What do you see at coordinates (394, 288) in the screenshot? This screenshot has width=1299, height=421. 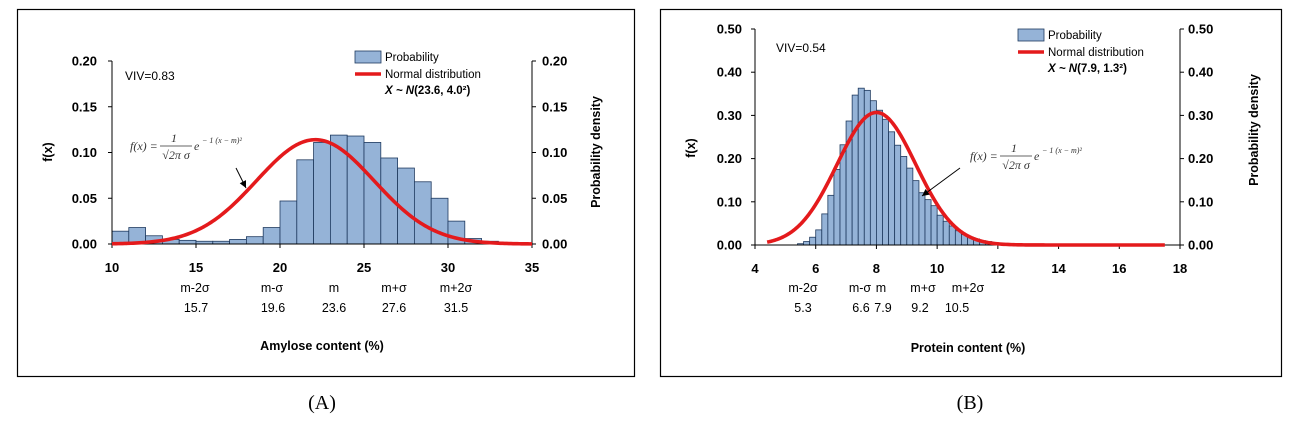 I see `sigma-label-a-3: m+σ` at bounding box center [394, 288].